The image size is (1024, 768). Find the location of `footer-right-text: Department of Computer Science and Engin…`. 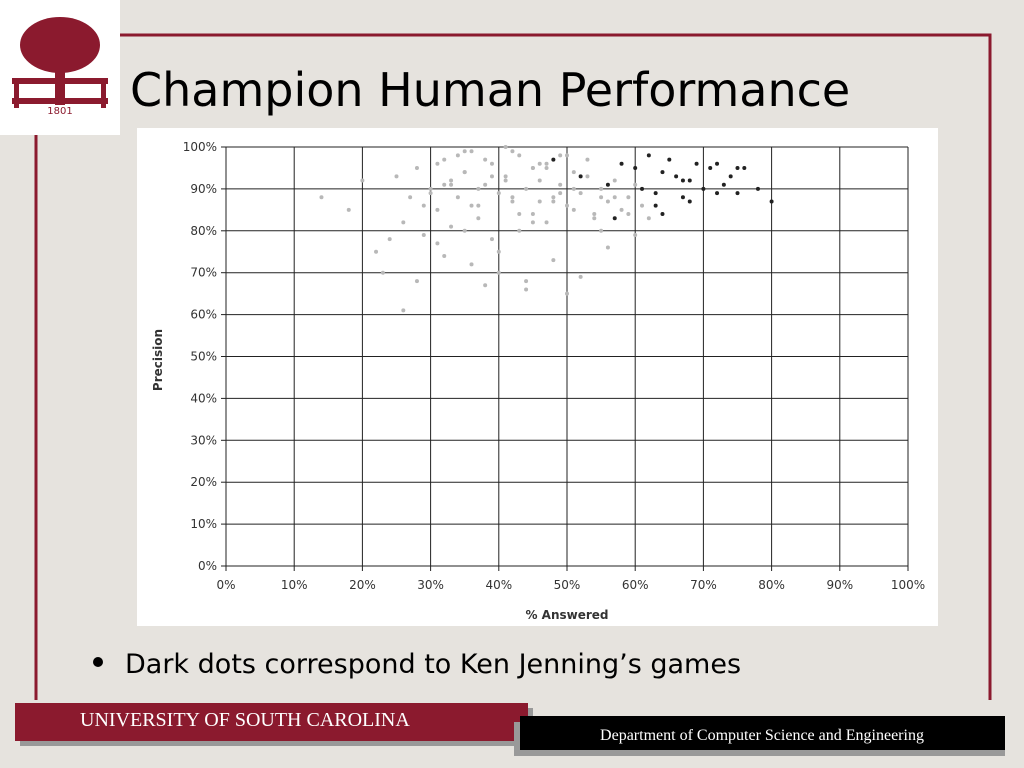

footer-right-text: Department of Computer Science and Engin… is located at coordinates (762, 735).